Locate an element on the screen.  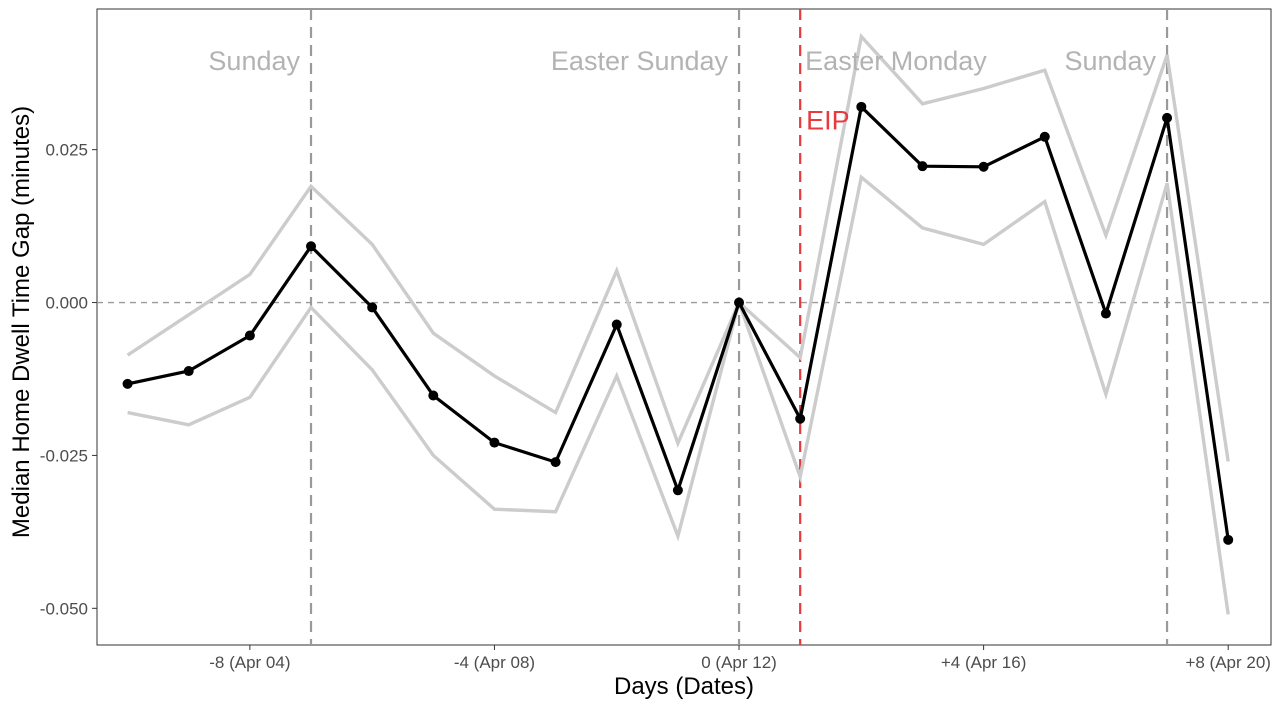
y-tick-label: -0.050 is located at coordinates (64, 608).